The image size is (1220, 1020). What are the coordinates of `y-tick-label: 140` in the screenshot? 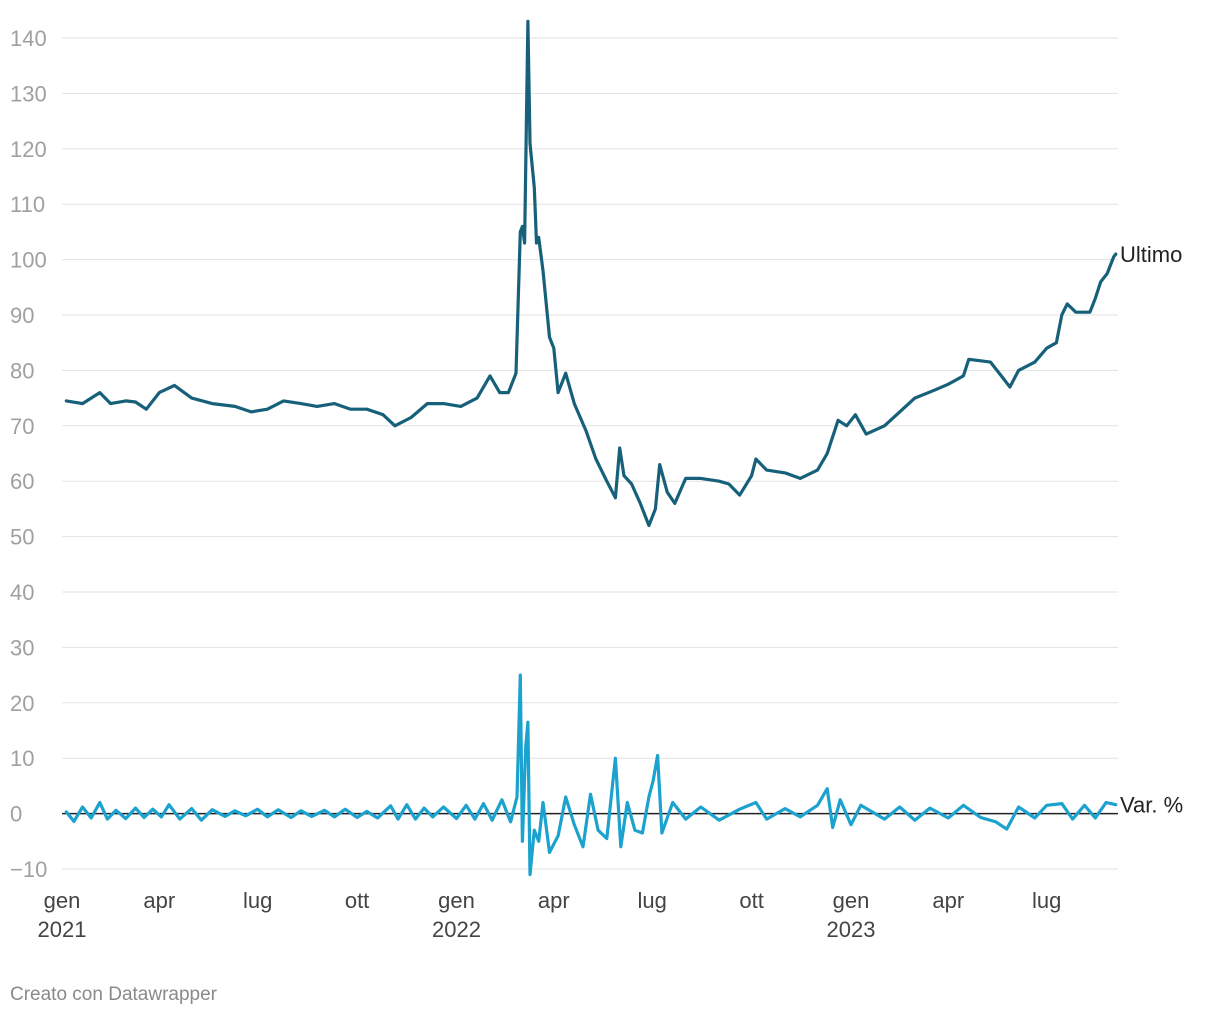 It's located at (28, 38).